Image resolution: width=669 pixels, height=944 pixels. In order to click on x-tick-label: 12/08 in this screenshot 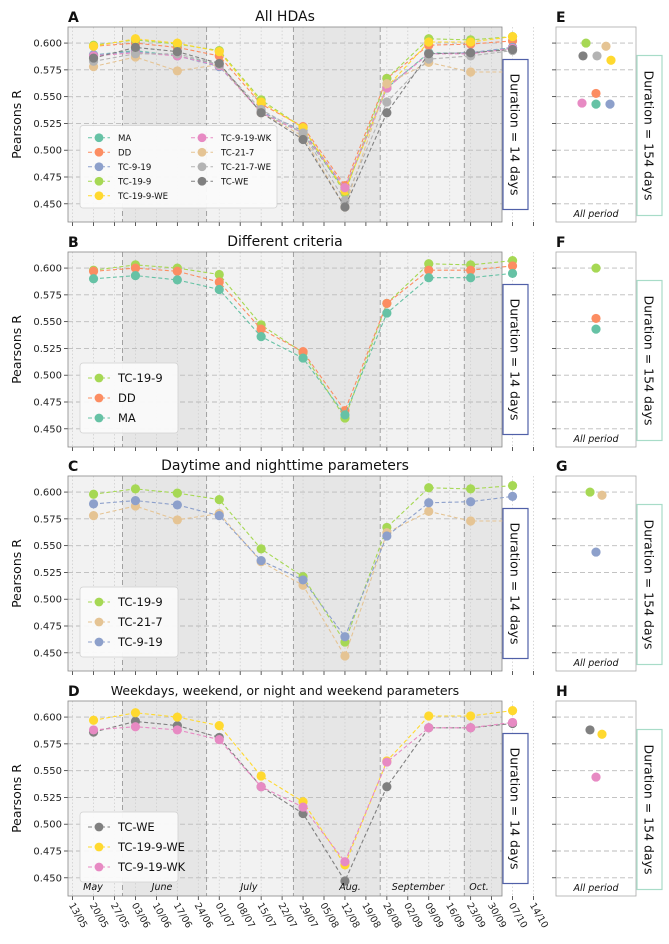, I will do `click(349, 915)`.